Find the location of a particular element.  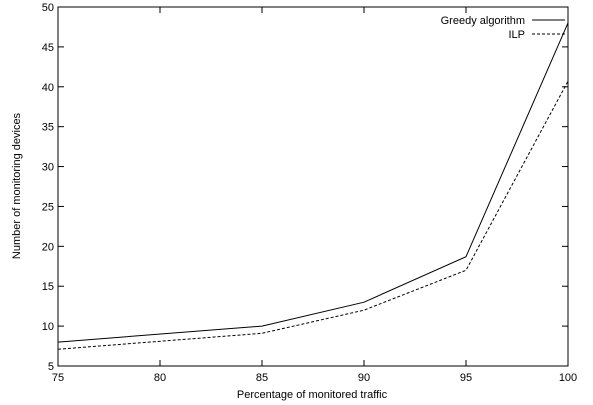

legend-label-ilp: ILP is located at coordinates (516, 35).